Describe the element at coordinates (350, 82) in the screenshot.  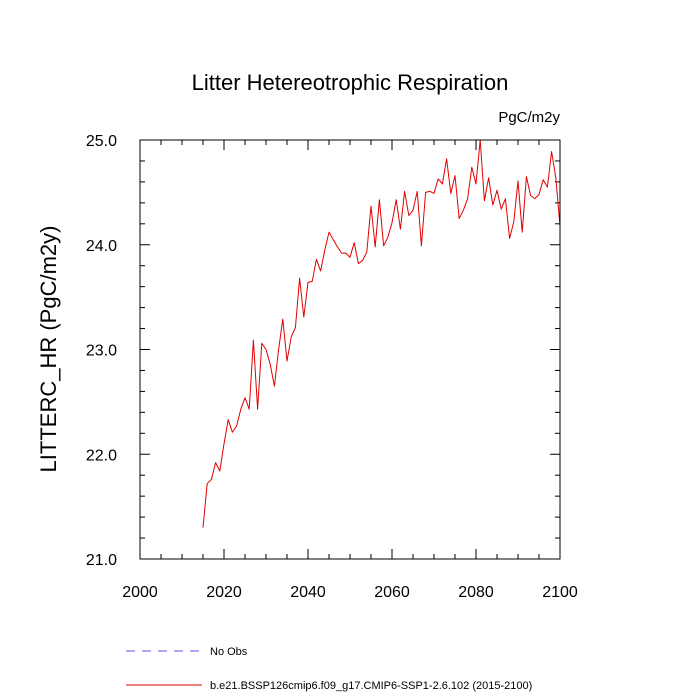
I see `chart-title: Litter Hetereotrophic Respiration` at that location.